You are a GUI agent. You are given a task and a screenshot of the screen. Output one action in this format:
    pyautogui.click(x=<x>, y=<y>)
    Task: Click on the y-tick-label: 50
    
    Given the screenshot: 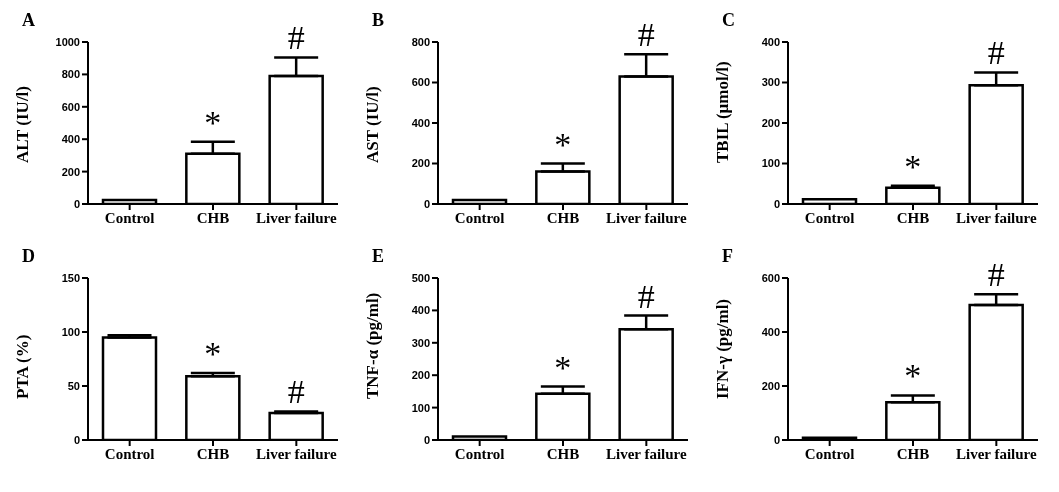 What is the action you would take?
    pyautogui.click(x=73, y=385)
    